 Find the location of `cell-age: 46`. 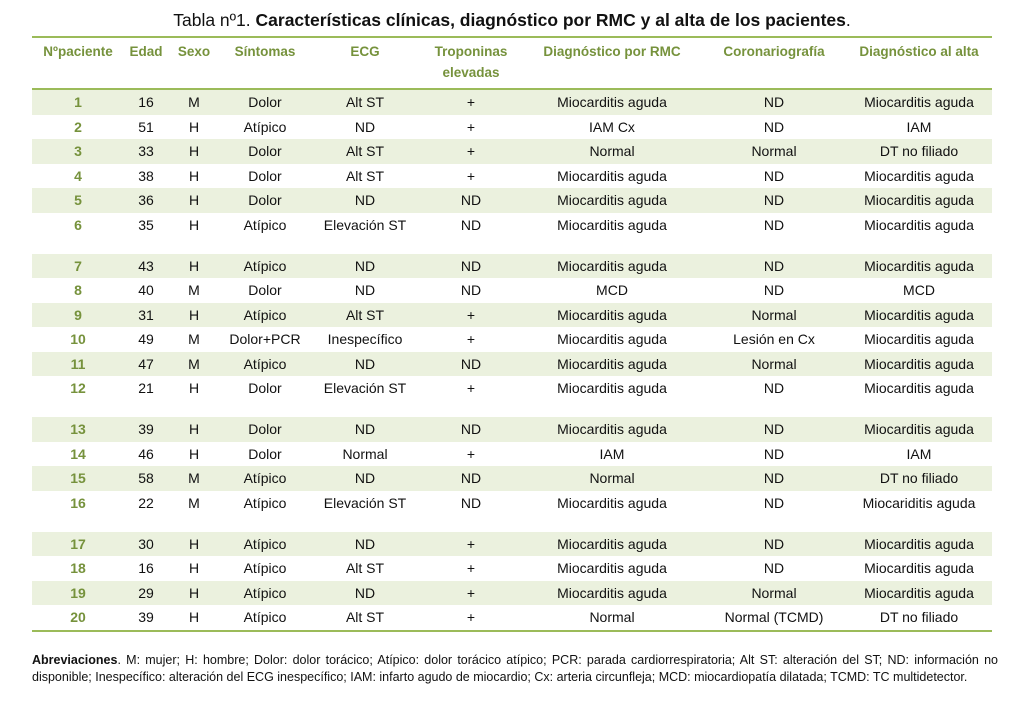

cell-age: 46 is located at coordinates (146, 453).